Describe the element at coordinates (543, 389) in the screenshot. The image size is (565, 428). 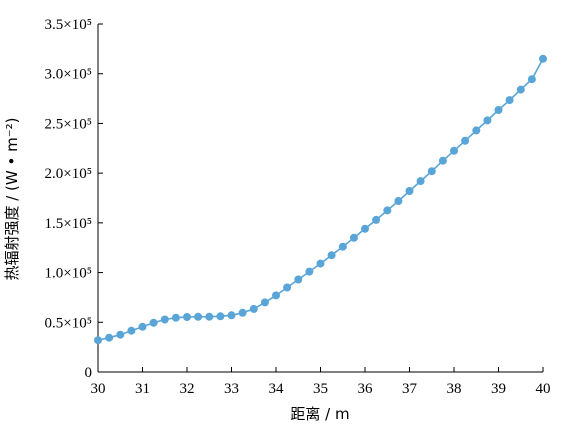
I see `x-tick-label: 40` at that location.